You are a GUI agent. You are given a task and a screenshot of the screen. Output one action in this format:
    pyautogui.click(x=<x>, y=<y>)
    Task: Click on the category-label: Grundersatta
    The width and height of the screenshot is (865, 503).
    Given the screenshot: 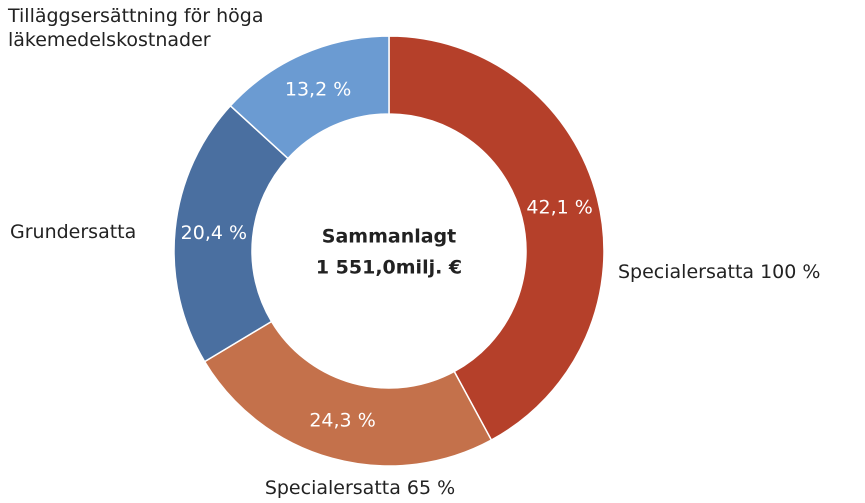 What is the action you would take?
    pyautogui.click(x=73, y=232)
    